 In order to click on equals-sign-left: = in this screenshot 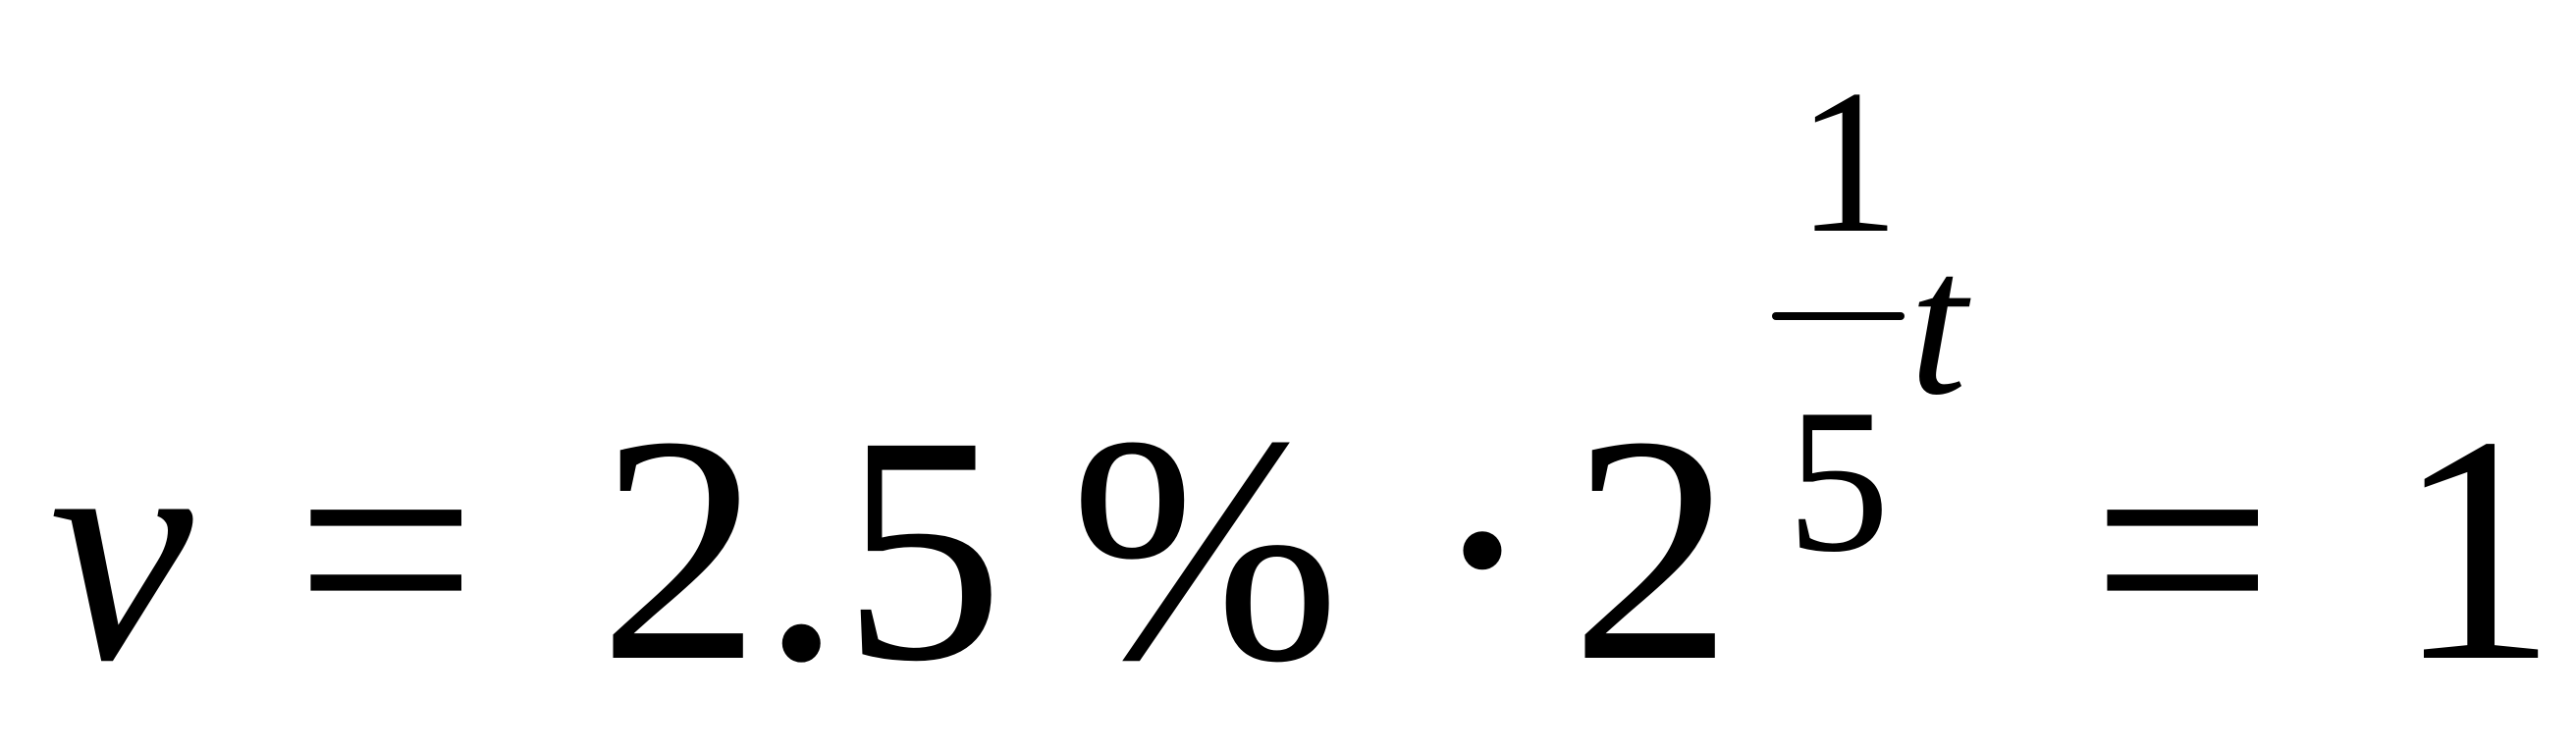, I will do `click(386, 549)`.